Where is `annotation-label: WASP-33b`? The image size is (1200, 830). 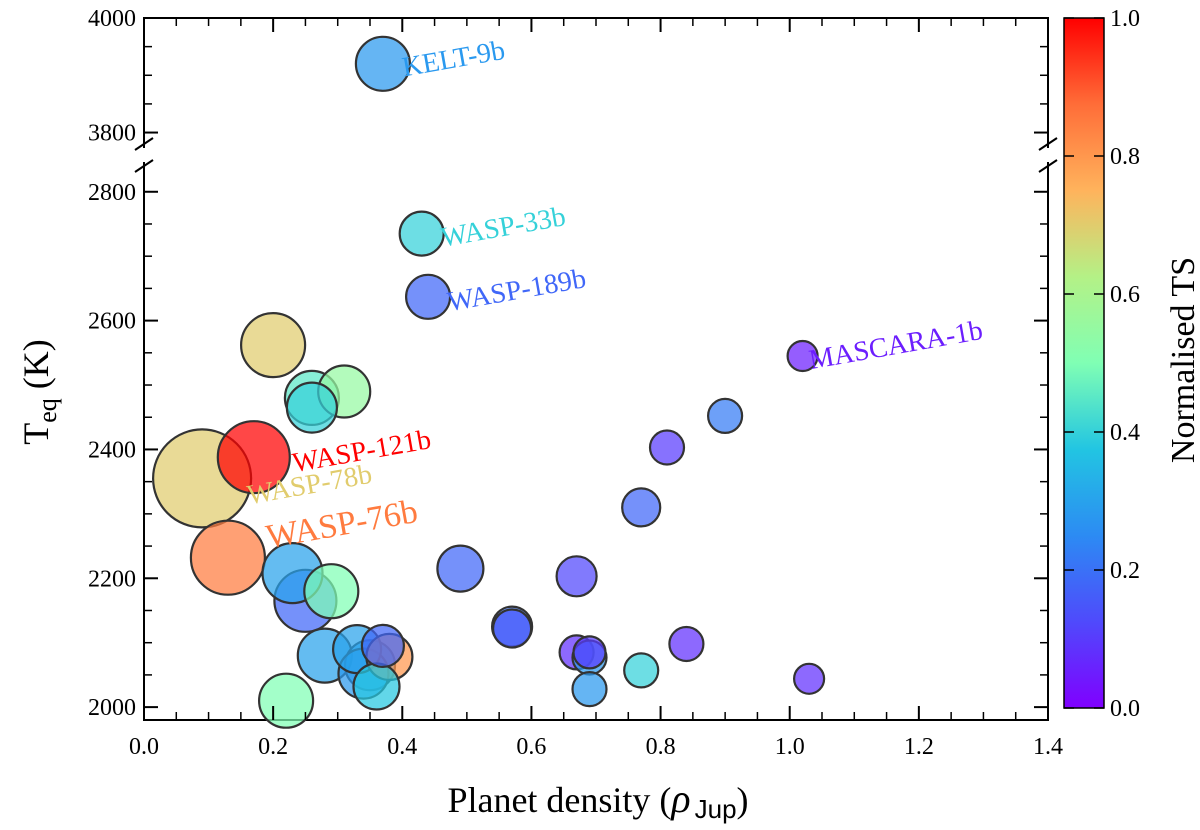 annotation-label: WASP-33b is located at coordinates (503, 227).